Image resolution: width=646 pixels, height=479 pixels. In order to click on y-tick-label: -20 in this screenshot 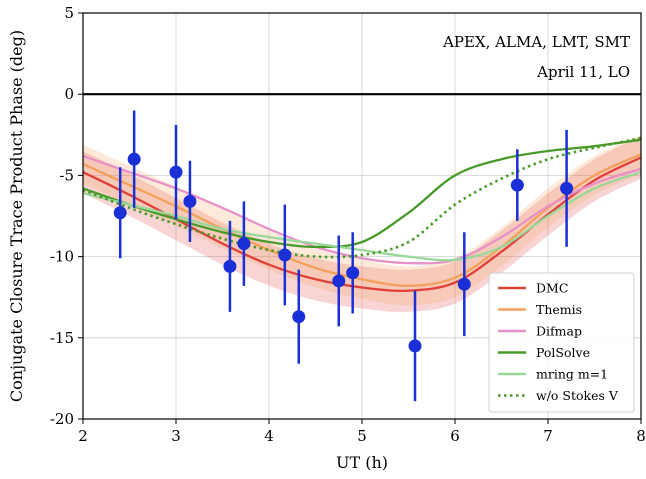, I will do `click(62, 419)`.